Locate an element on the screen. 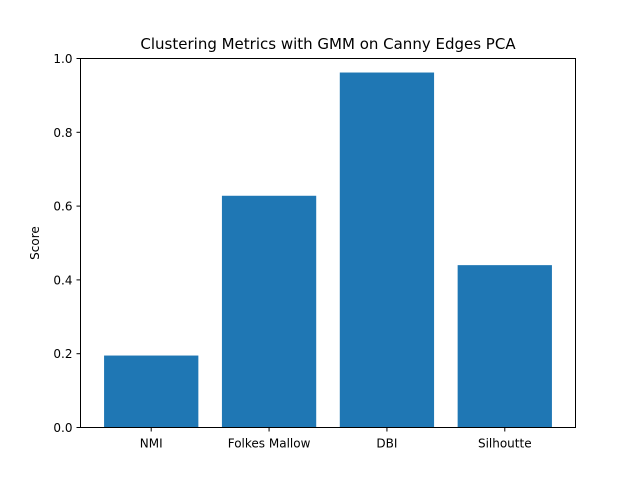 Image resolution: width=640 pixels, height=480 pixels. x-tick-label: NMI is located at coordinates (151, 444).